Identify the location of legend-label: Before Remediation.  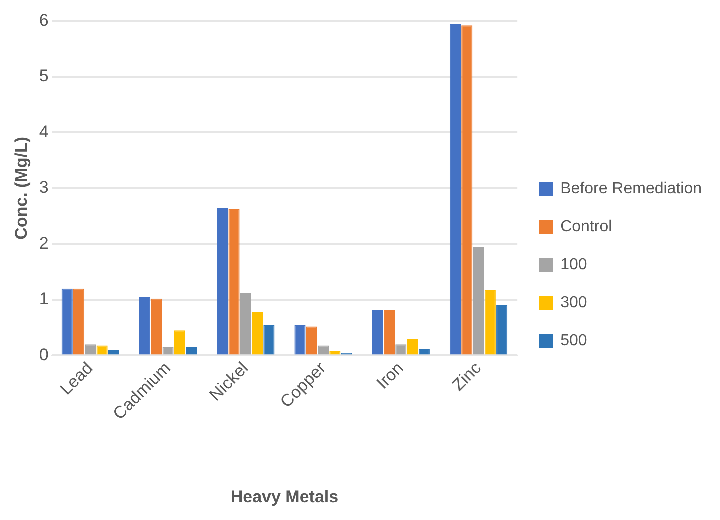
(631, 189).